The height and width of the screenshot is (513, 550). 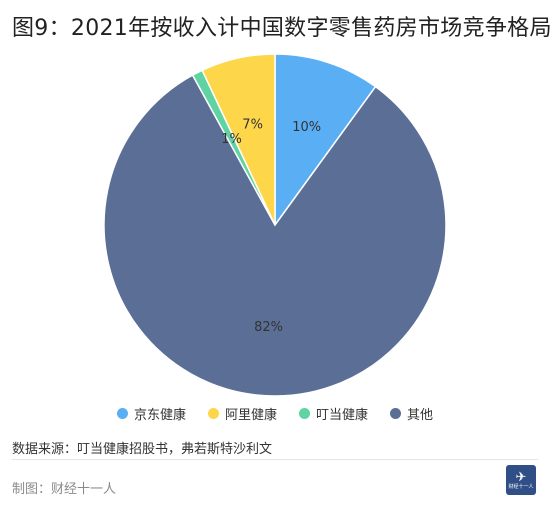 I want to click on pie-labels: 10% 82% 1%7%, so click(x=271, y=226).